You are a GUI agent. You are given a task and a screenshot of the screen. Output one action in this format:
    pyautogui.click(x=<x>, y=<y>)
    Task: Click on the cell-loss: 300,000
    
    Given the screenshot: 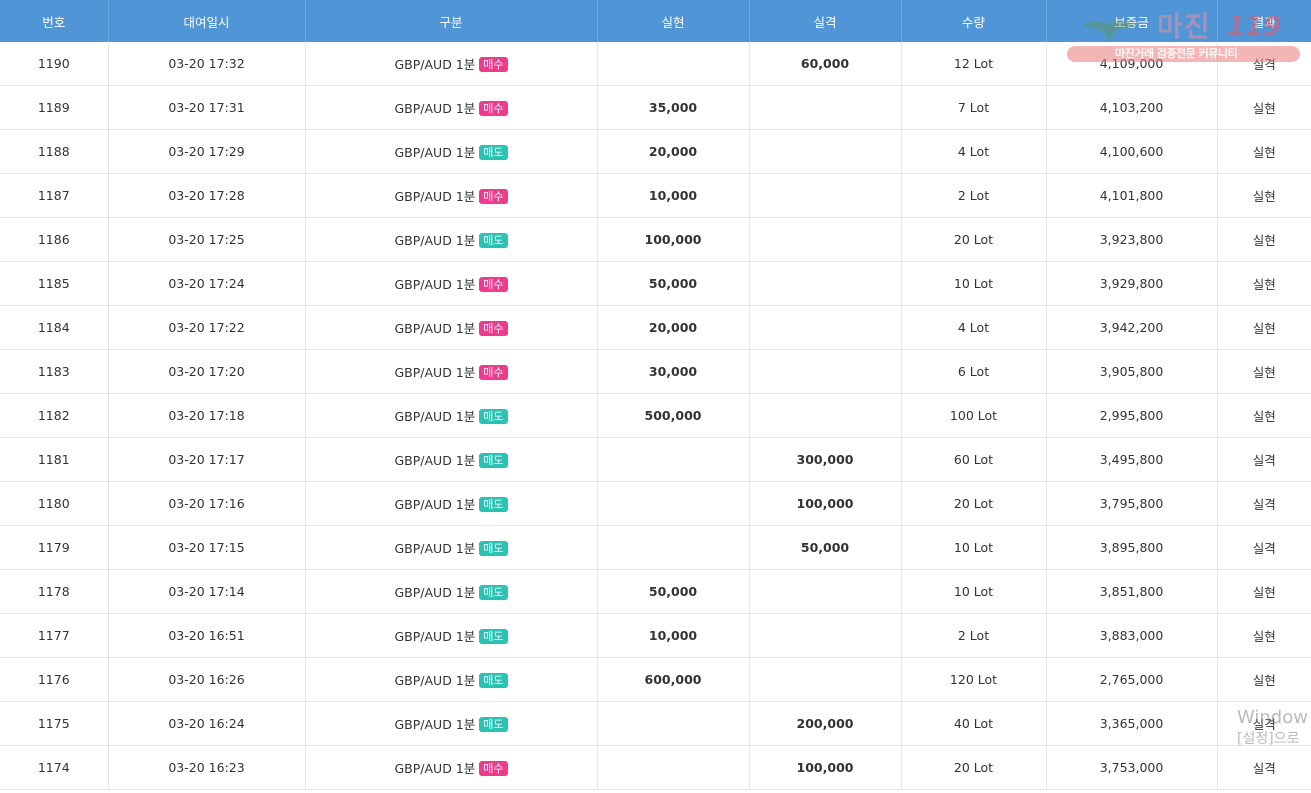 What is the action you would take?
    pyautogui.click(x=825, y=459)
    